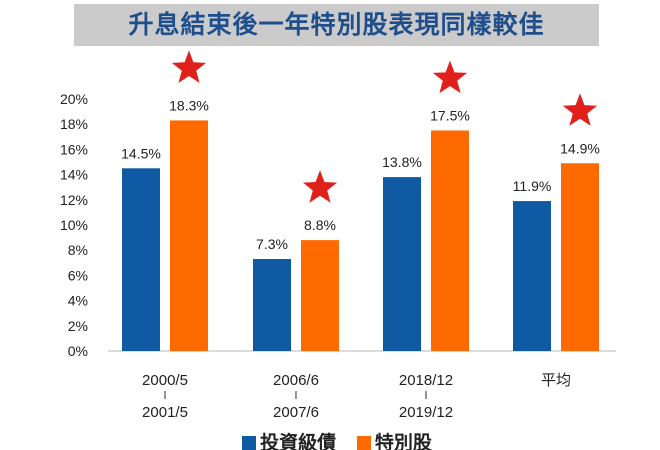  What do you see at coordinates (78, 250) in the screenshot?
I see `y-tick-label: 8%` at bounding box center [78, 250].